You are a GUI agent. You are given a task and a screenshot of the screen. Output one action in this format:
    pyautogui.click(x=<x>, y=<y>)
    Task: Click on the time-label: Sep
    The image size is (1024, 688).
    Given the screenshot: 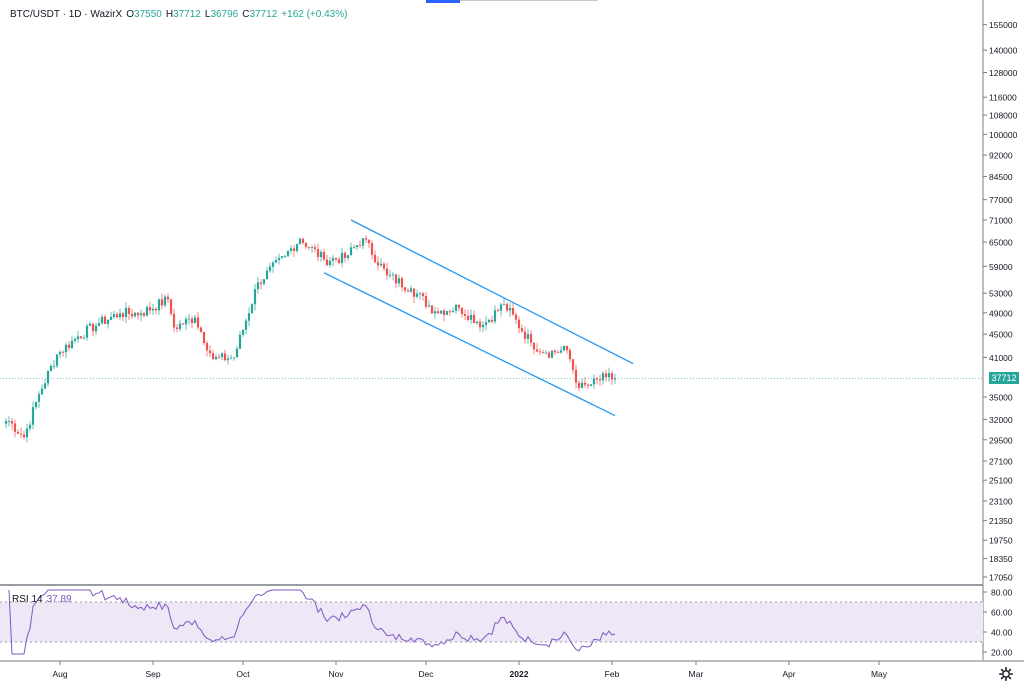 What is the action you would take?
    pyautogui.click(x=152, y=674)
    